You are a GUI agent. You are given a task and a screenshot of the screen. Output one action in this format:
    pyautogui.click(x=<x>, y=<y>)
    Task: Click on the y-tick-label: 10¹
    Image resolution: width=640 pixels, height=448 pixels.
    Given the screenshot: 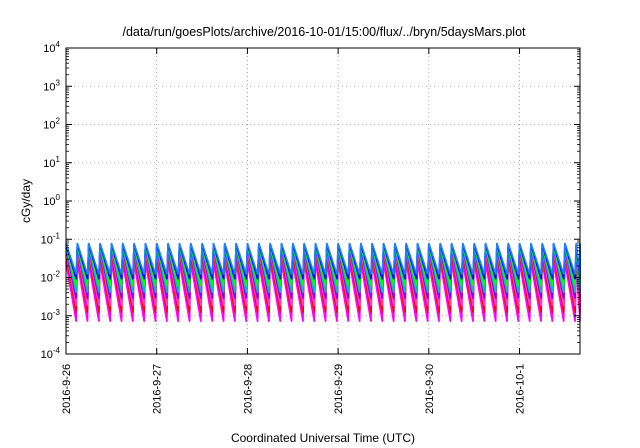 What is the action you would take?
    pyautogui.click(x=51, y=162)
    